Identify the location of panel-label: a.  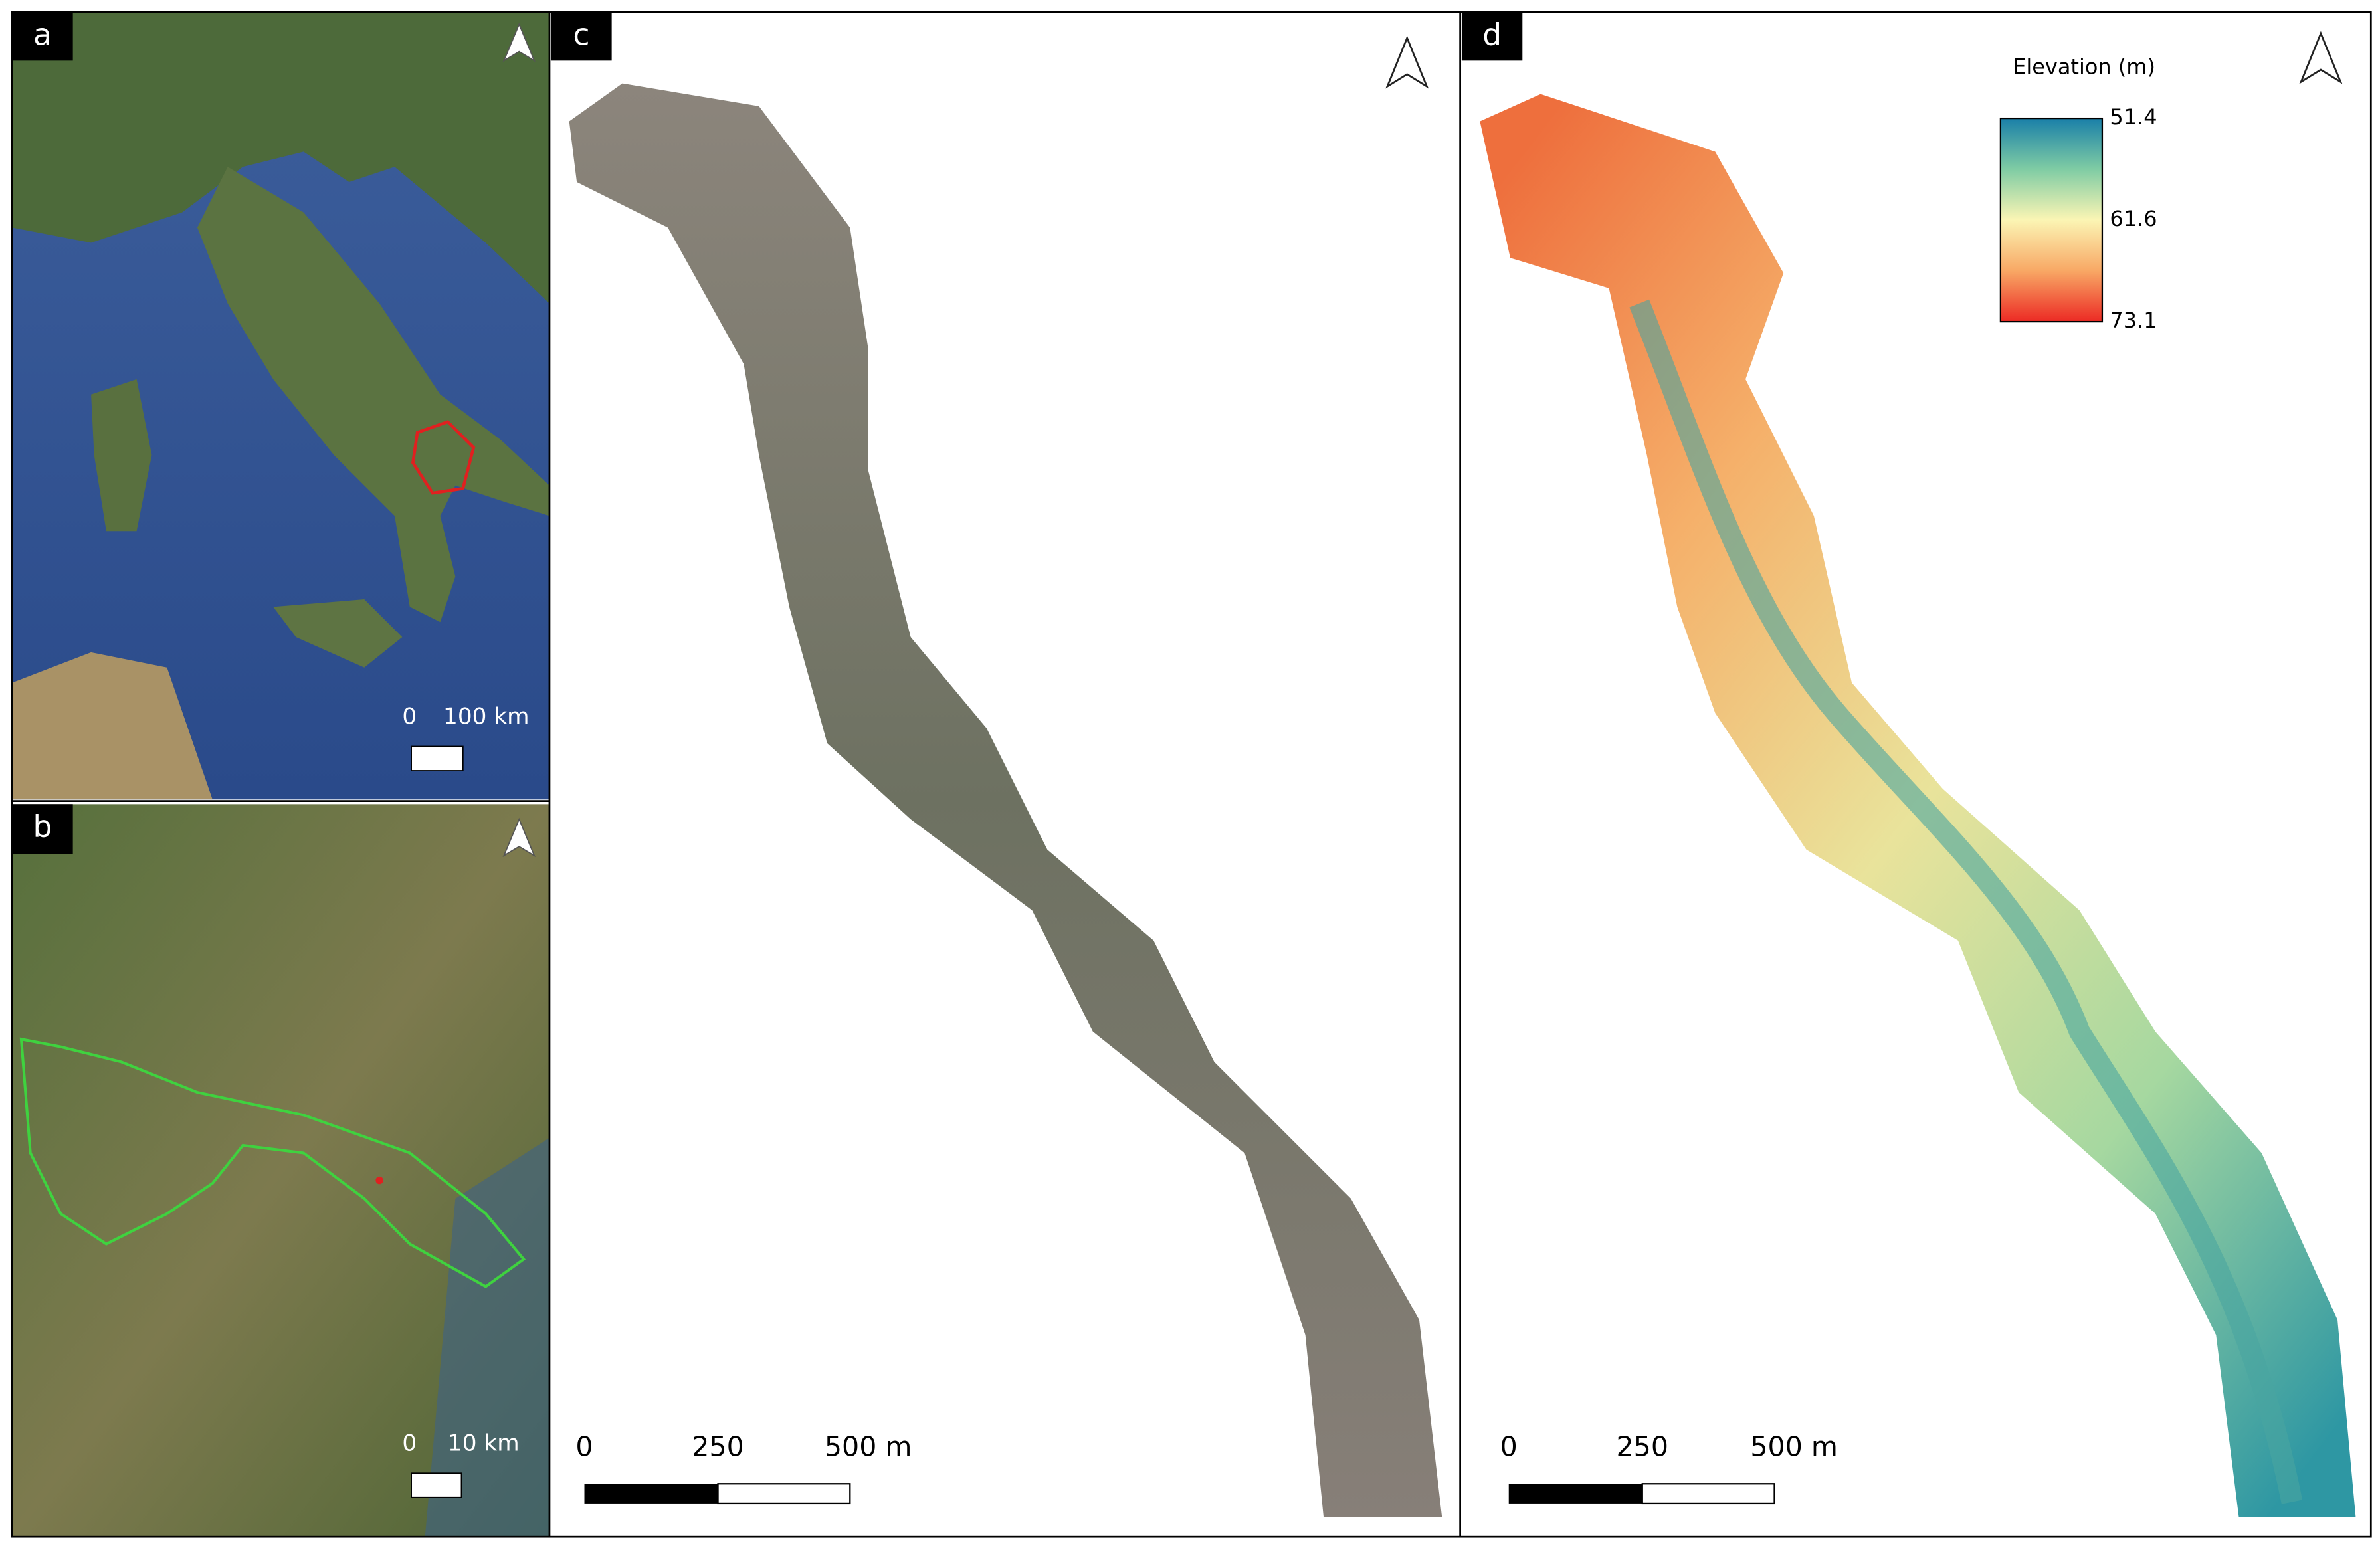
(42, 34).